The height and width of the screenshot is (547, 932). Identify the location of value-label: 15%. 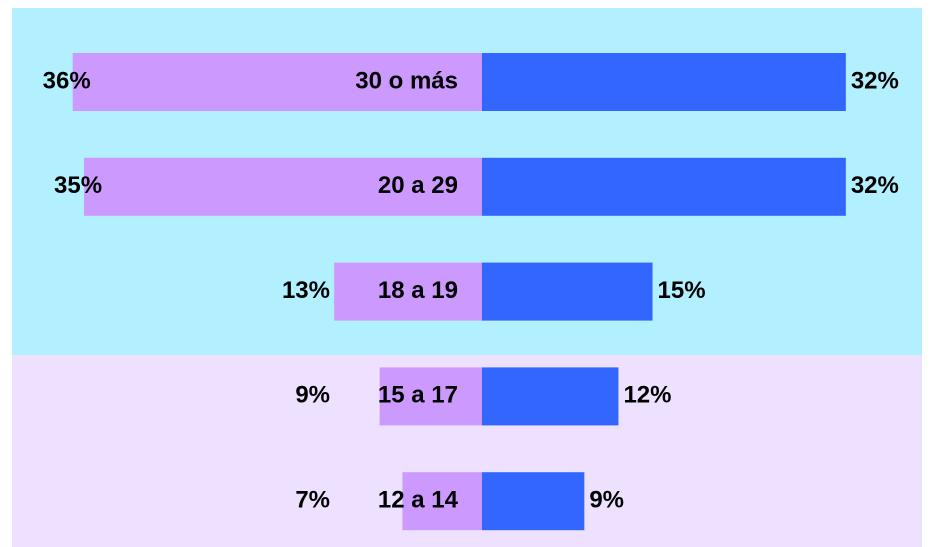
(682, 290).